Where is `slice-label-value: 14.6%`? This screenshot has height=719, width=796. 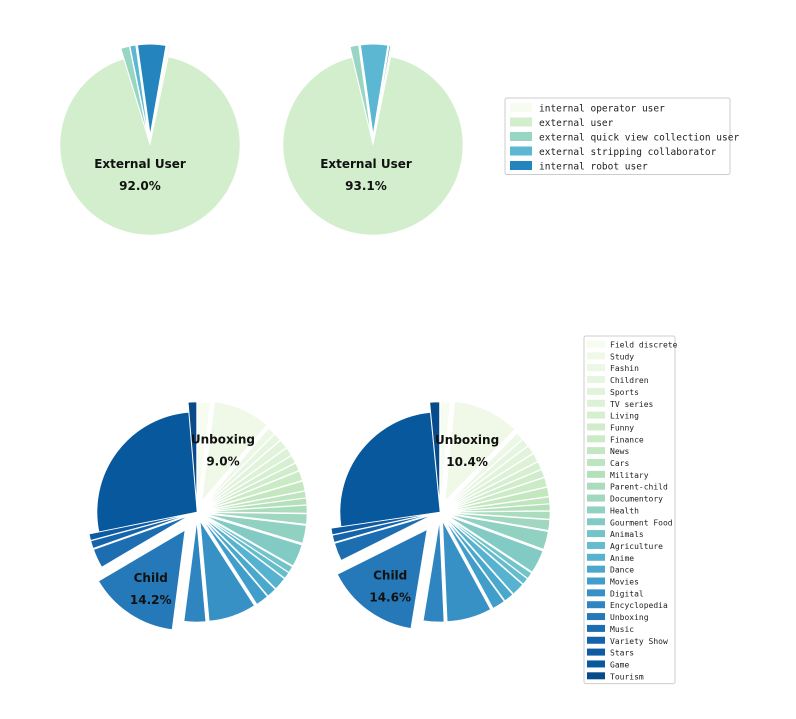
slice-label-value: 14.6% is located at coordinates (390, 598).